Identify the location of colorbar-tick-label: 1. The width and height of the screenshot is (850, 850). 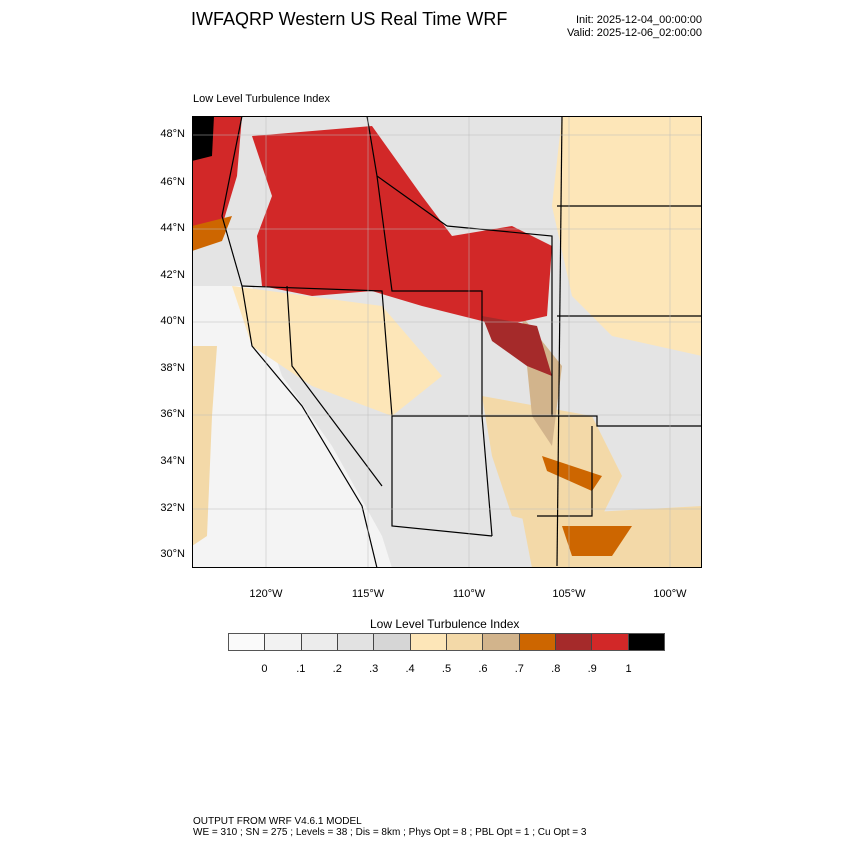
(628, 669).